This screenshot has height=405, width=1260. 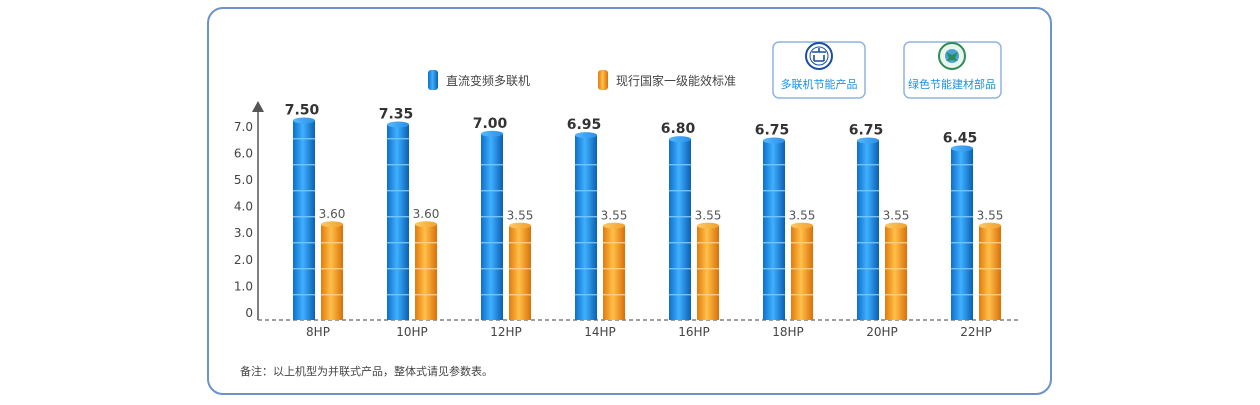 I want to click on legend-item-series-a: 直流变频多联机, so click(x=479, y=80).